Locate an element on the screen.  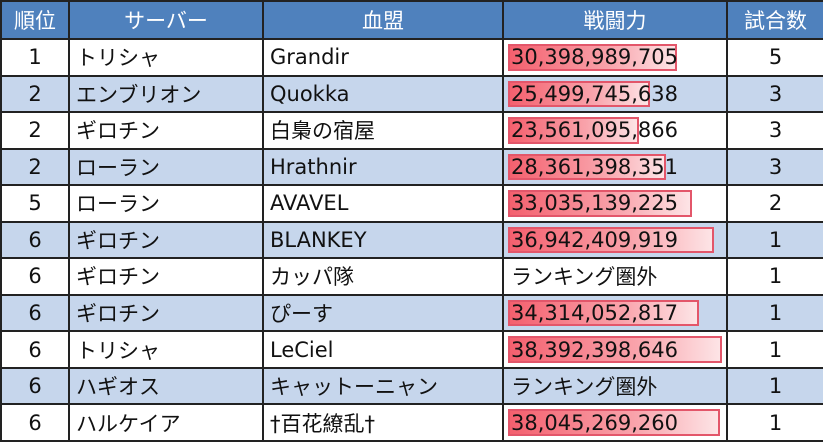
header-row: 順位 サーバー 血盟 戦闘力 試合数 is located at coordinates (411, 20).